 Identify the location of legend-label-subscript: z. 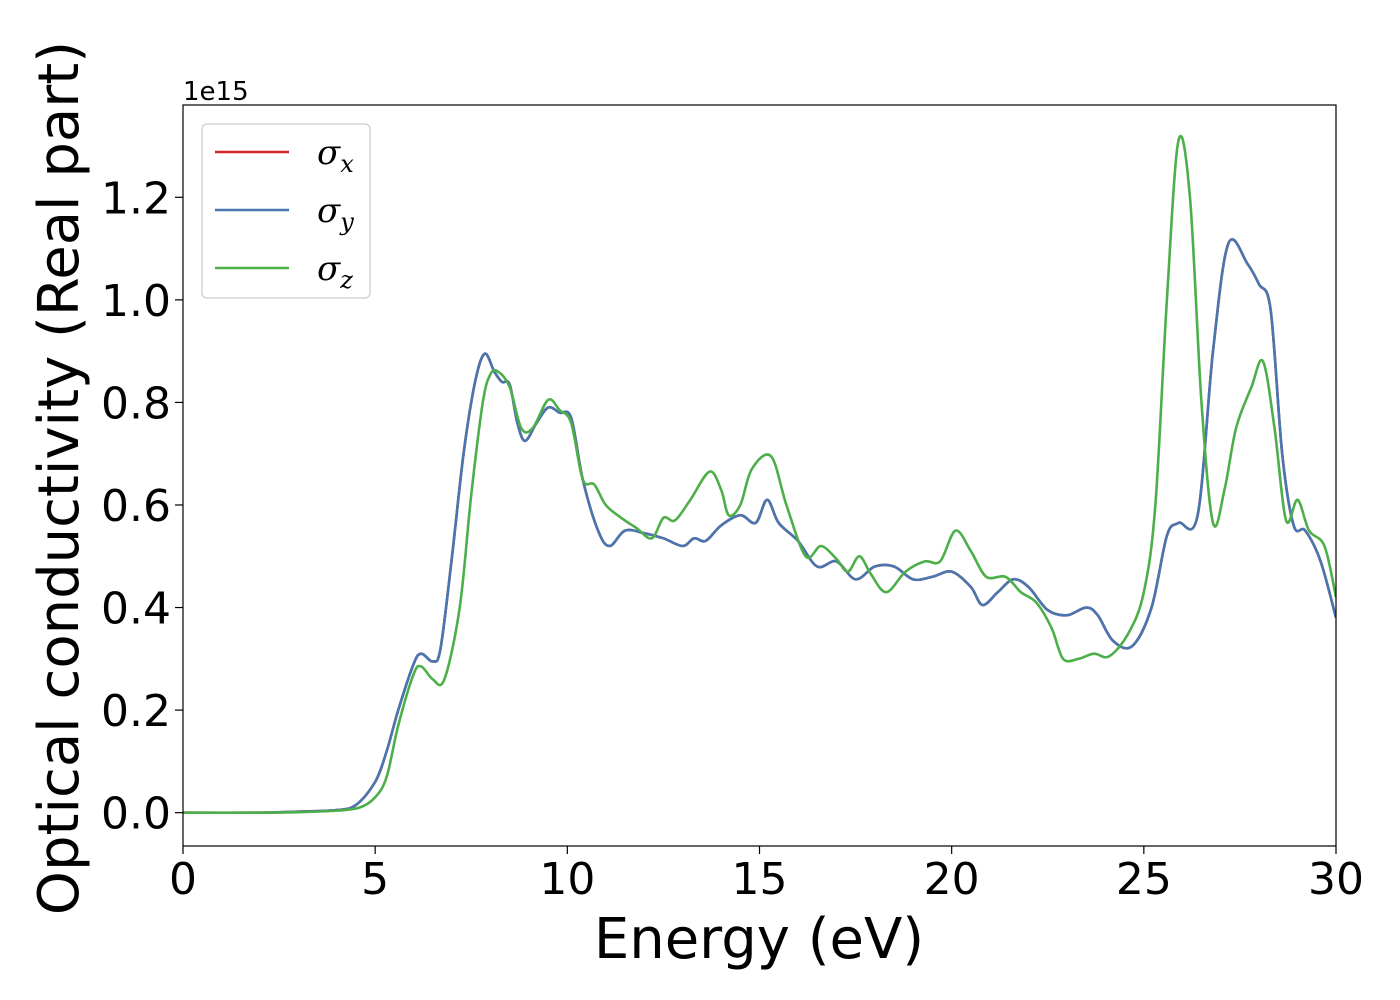
(346, 280).